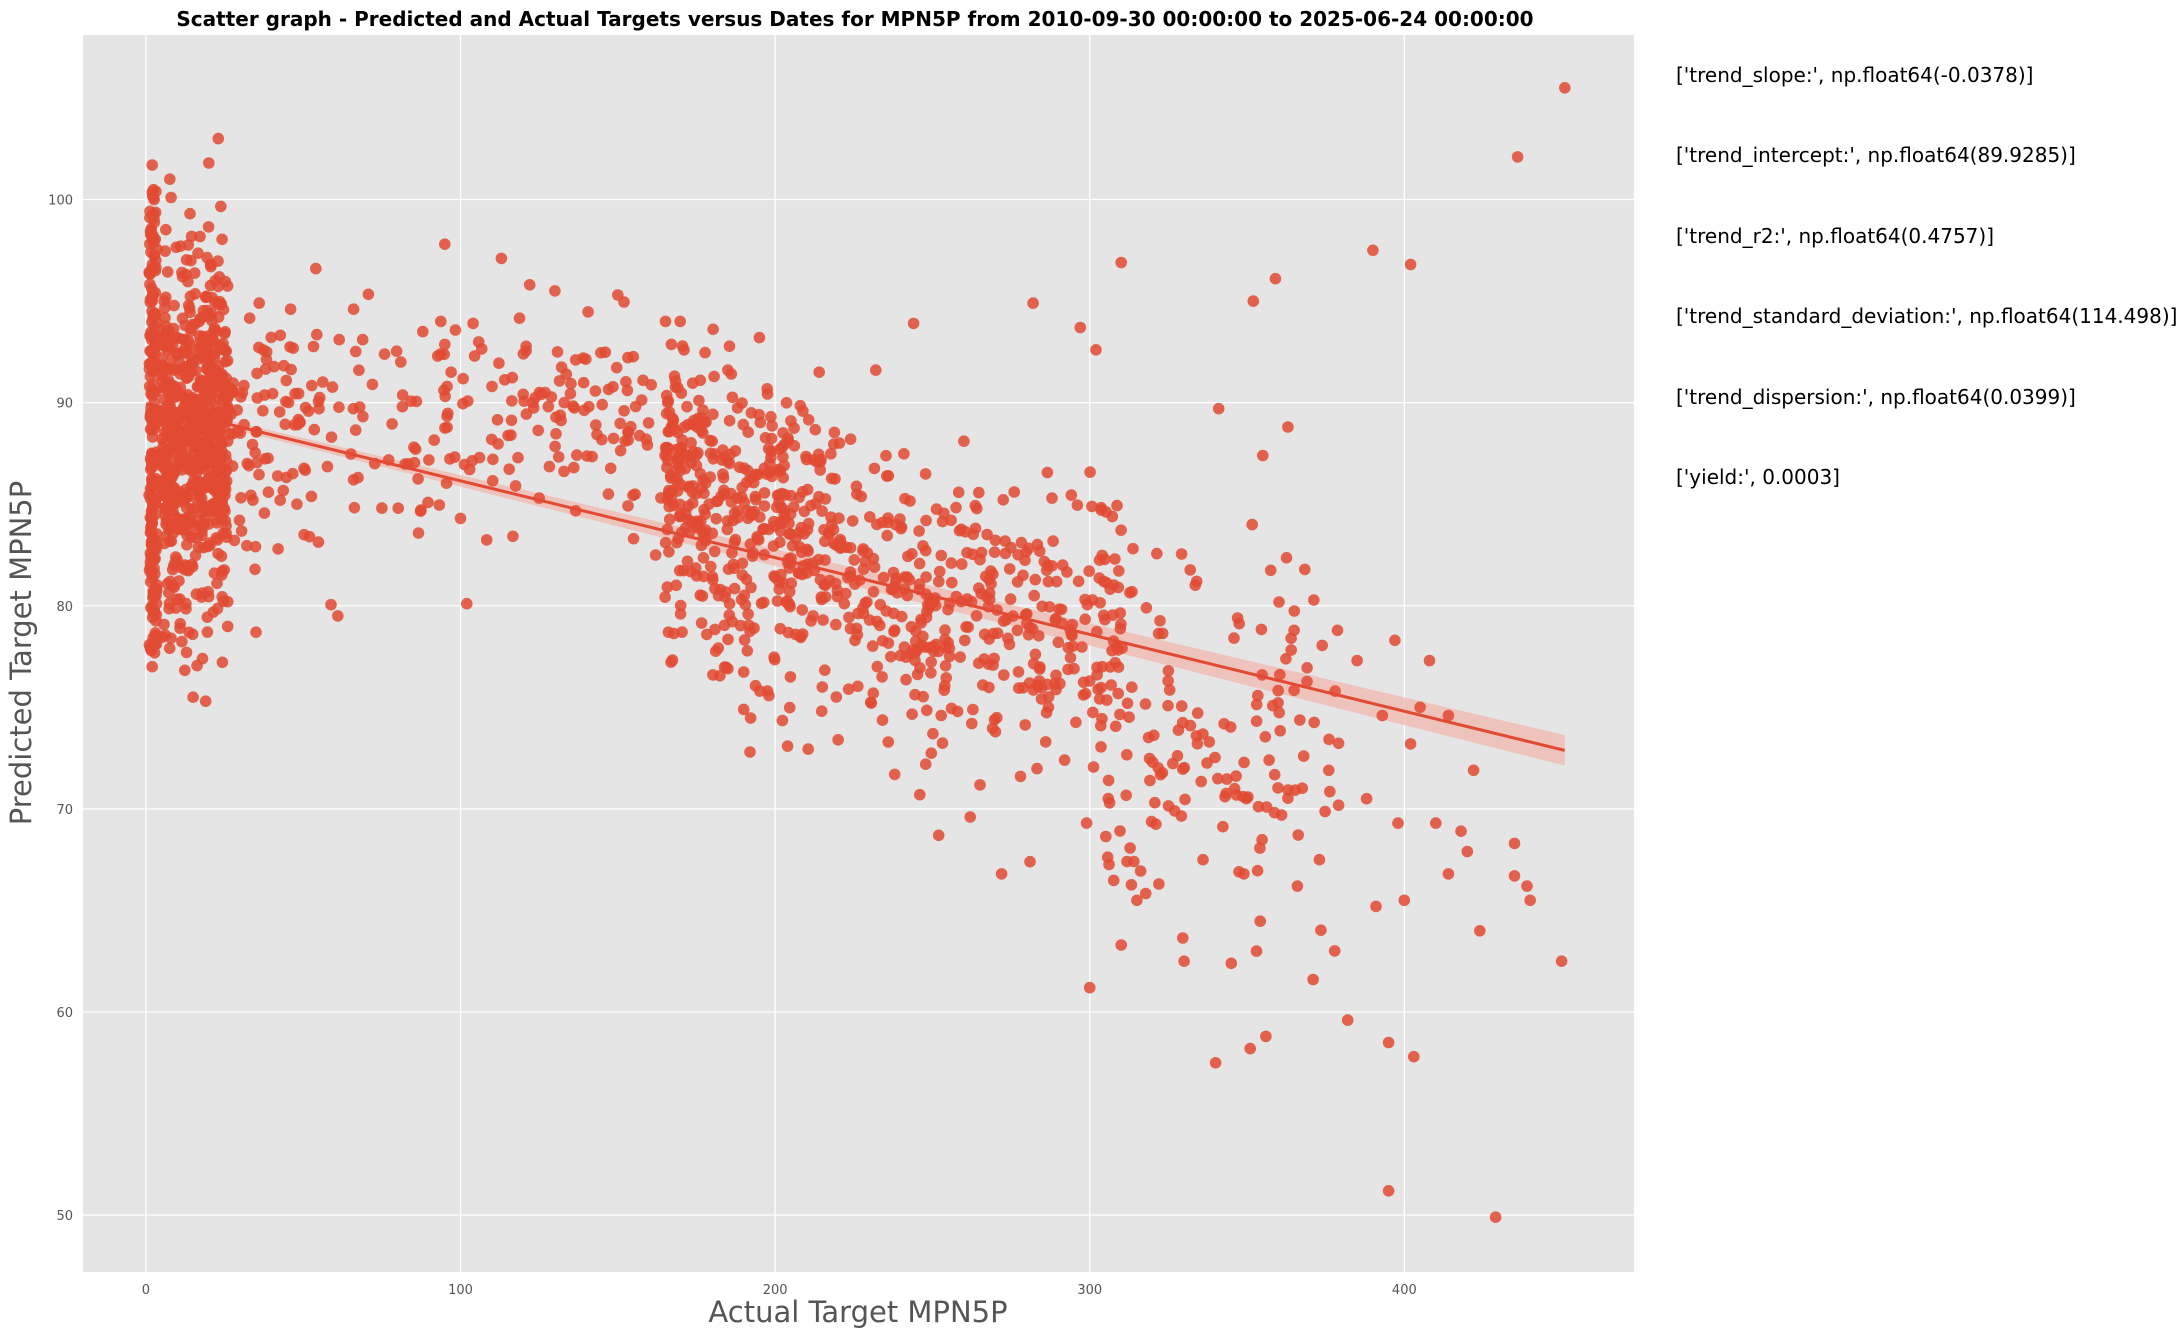  I want to click on y-tick-label: 90, so click(64, 404).